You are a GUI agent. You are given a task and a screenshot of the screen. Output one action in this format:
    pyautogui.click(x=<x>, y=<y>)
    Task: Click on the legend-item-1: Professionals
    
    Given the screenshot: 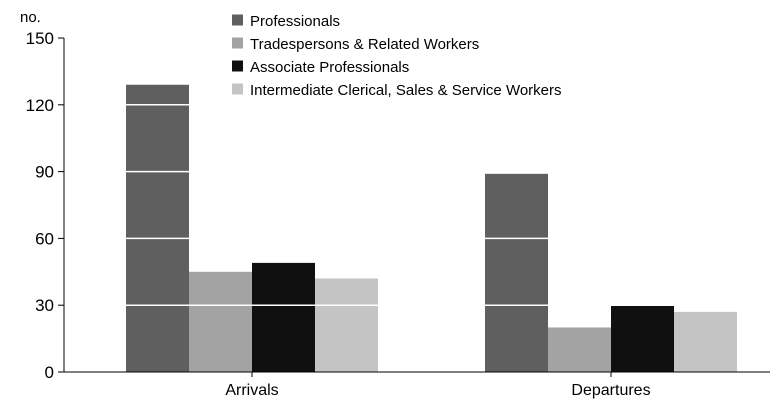 What is the action you would take?
    pyautogui.click(x=286, y=21)
    